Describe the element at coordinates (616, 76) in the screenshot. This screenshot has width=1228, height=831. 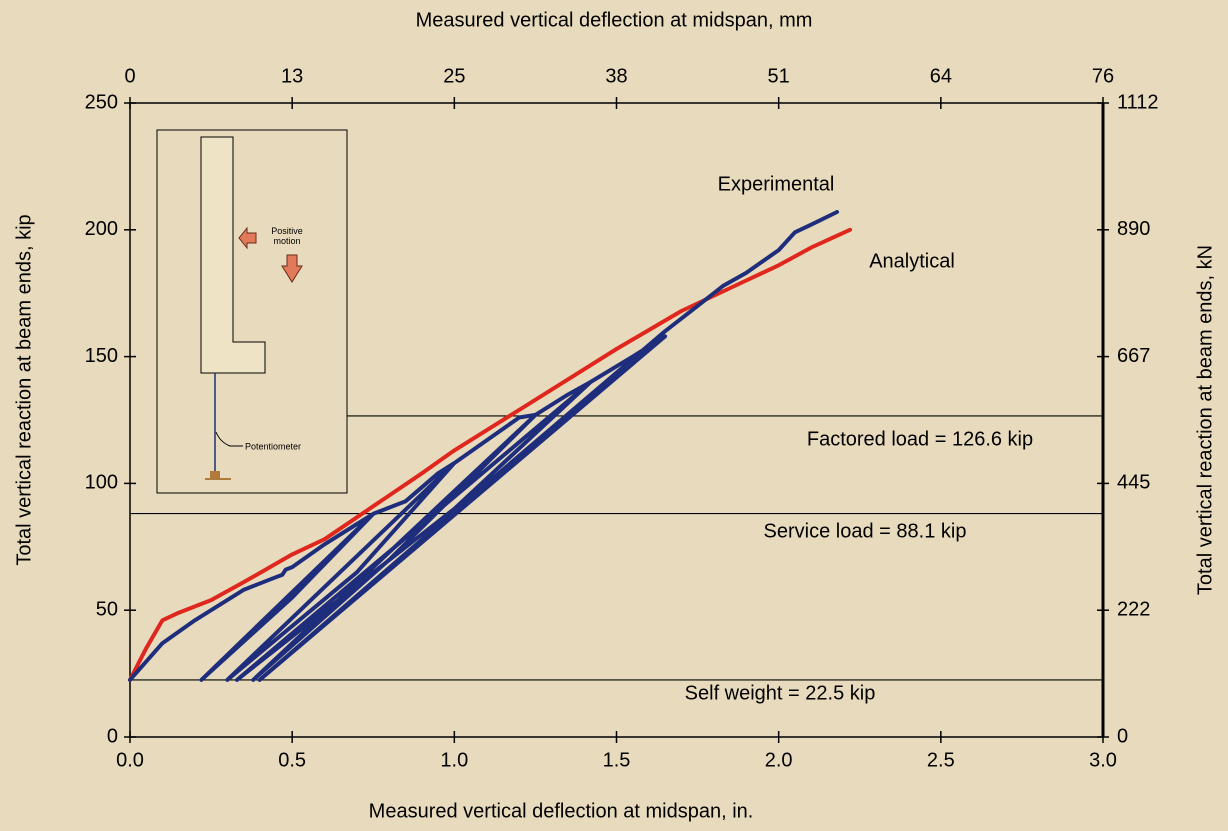
I see `x2-tick-label: 38` at that location.